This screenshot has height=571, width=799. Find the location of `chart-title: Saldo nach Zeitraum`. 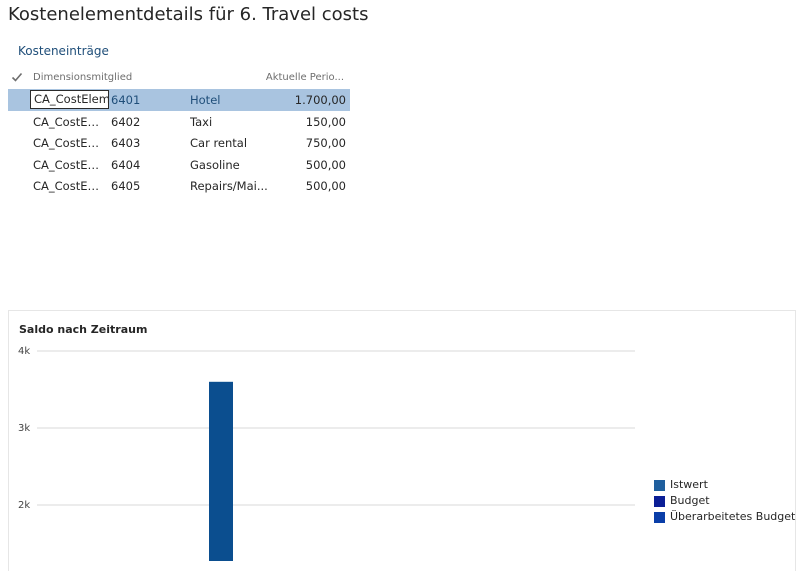

chart-title: Saldo nach Zeitraum is located at coordinates (83, 329).